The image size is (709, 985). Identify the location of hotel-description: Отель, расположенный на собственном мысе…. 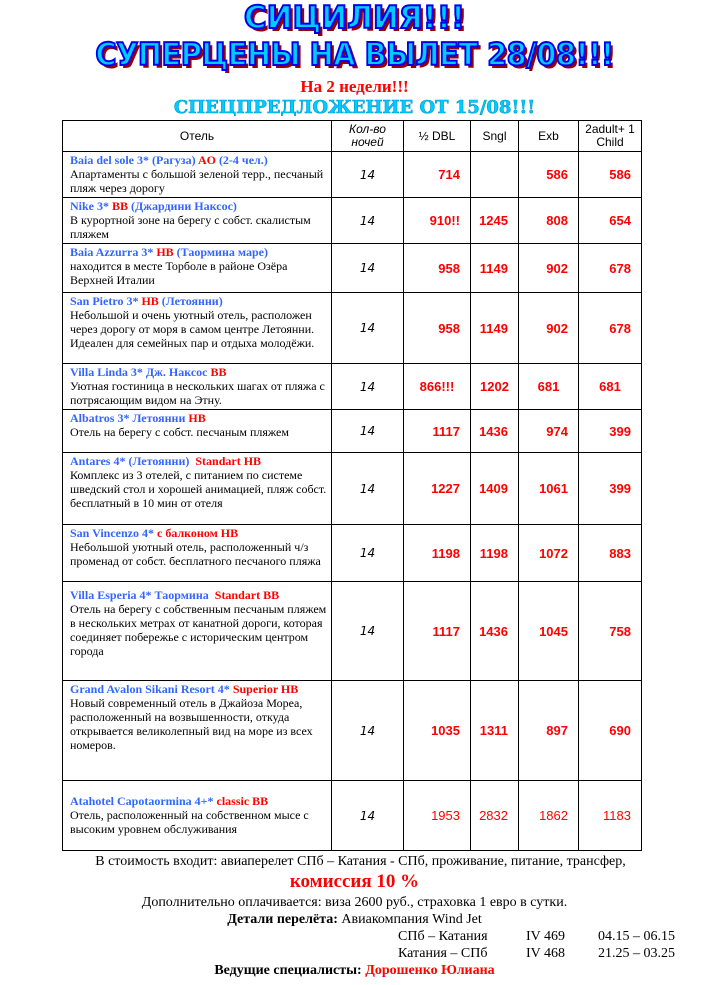
(189, 822).